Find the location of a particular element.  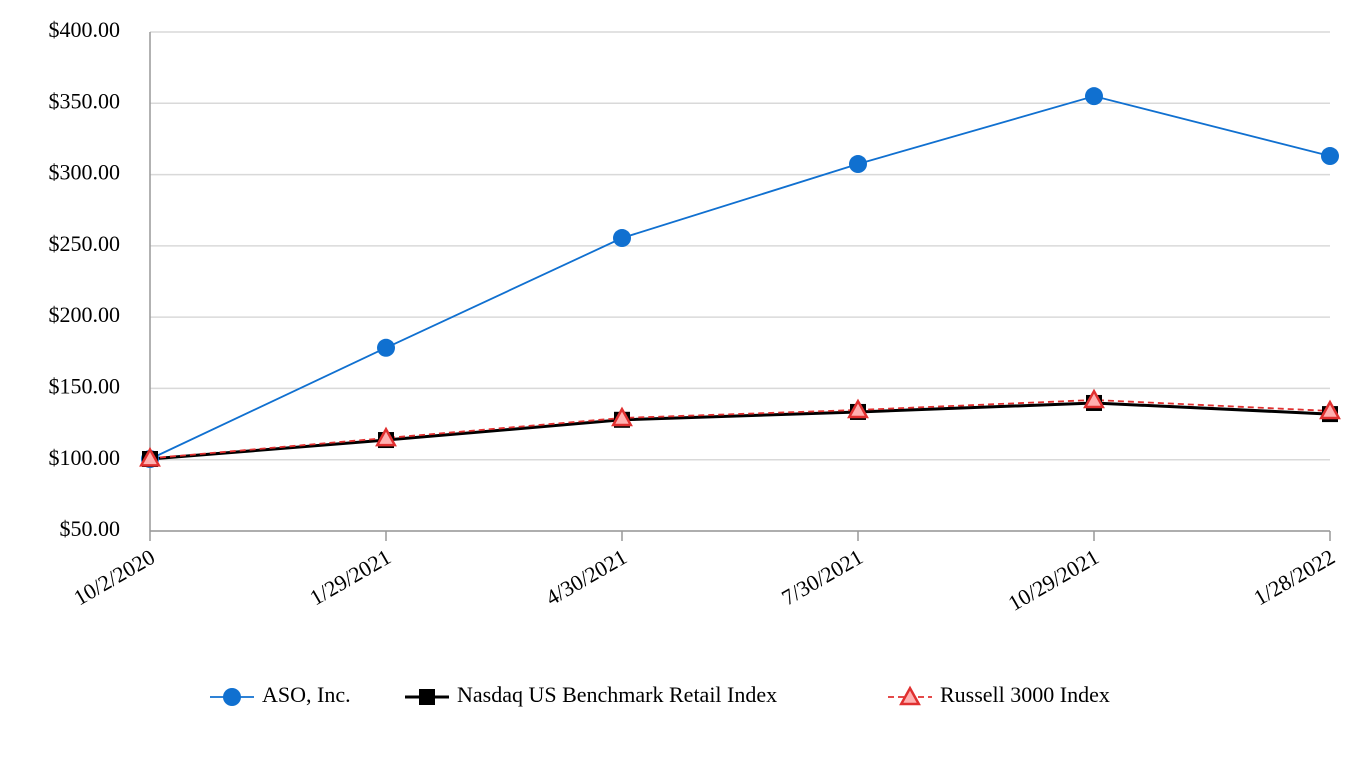

x-tick-label: 10/2/2020 is located at coordinates (114, 577).